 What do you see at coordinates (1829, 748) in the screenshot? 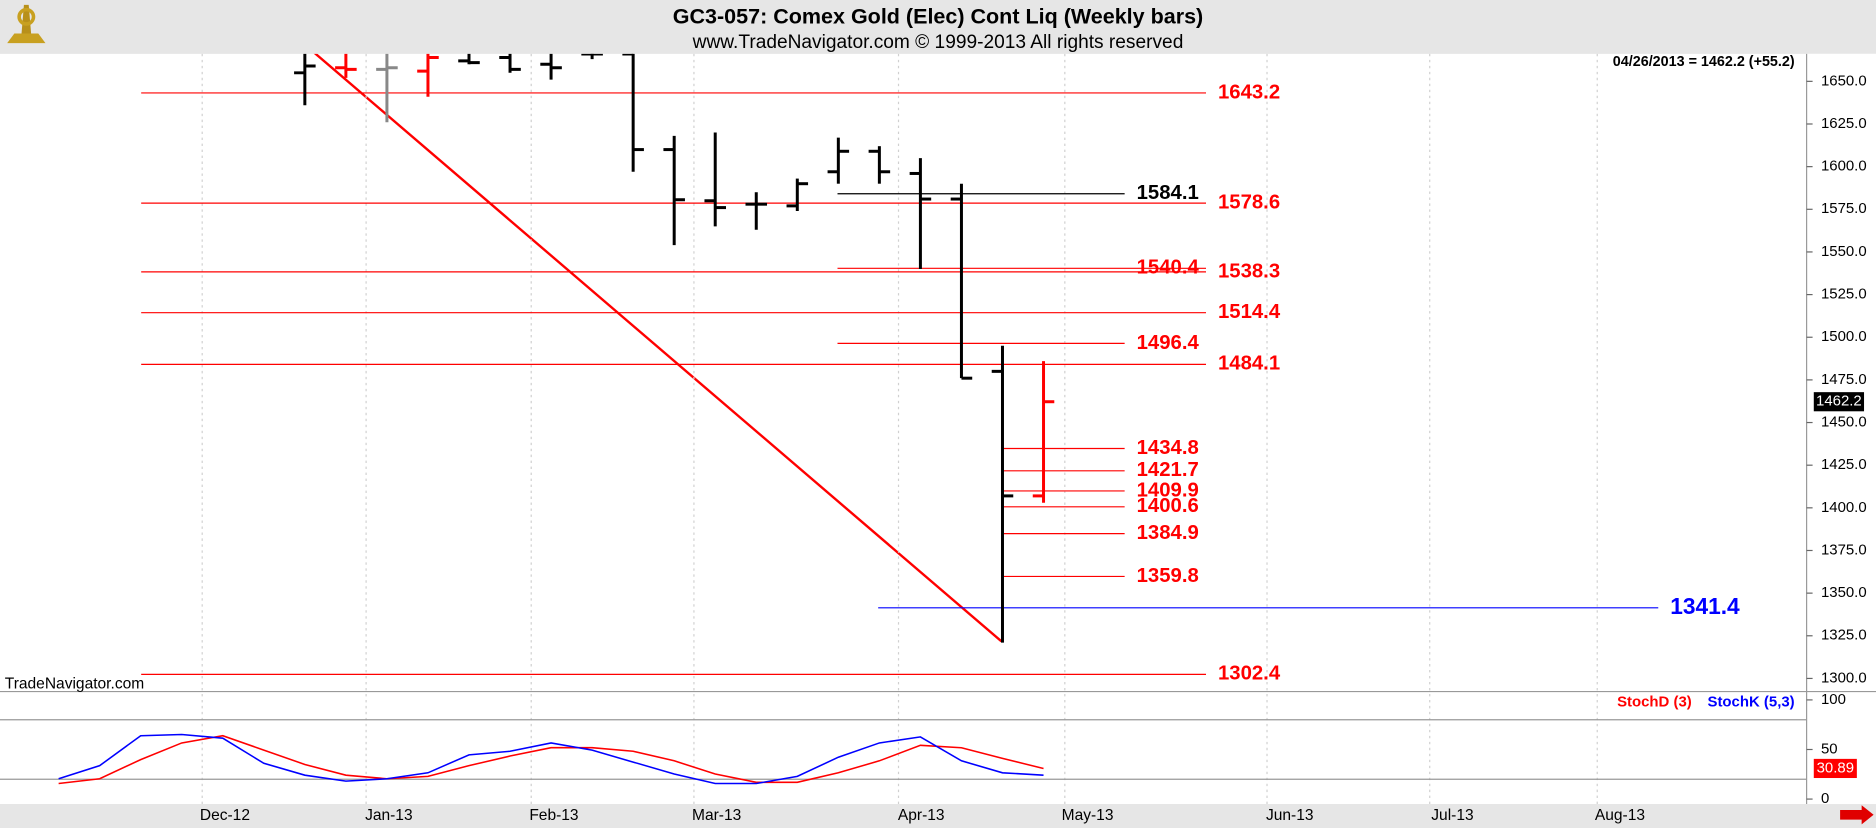
I see `y-tick-label: 50` at bounding box center [1829, 748].